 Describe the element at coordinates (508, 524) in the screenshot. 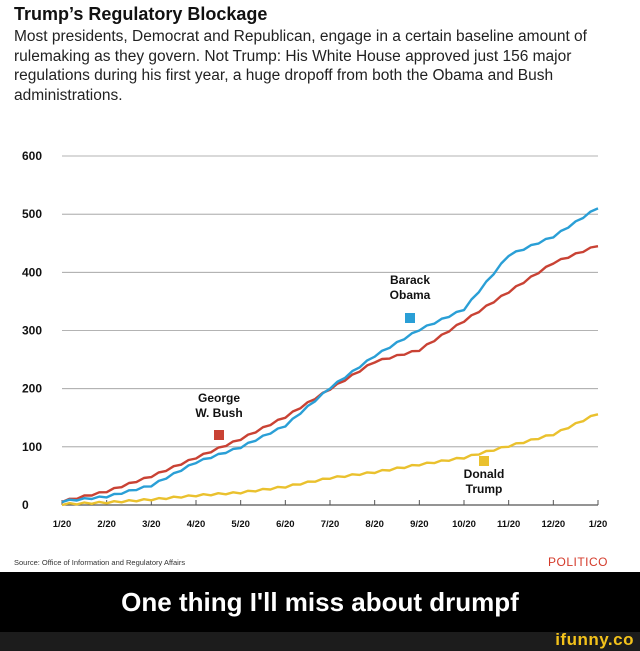

I see `x-tick-label: 11/20` at that location.